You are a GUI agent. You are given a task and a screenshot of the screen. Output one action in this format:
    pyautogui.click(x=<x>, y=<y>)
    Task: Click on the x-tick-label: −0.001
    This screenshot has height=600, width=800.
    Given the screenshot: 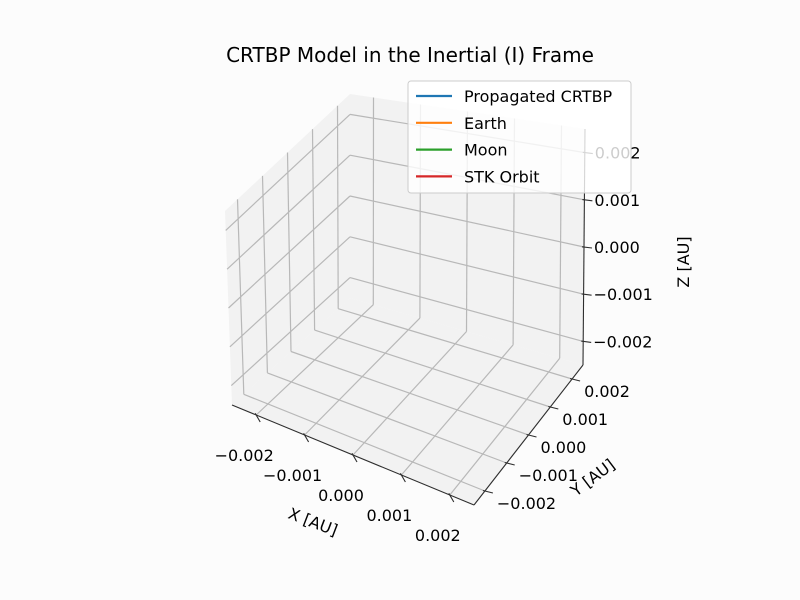 What is the action you would take?
    pyautogui.click(x=292, y=475)
    